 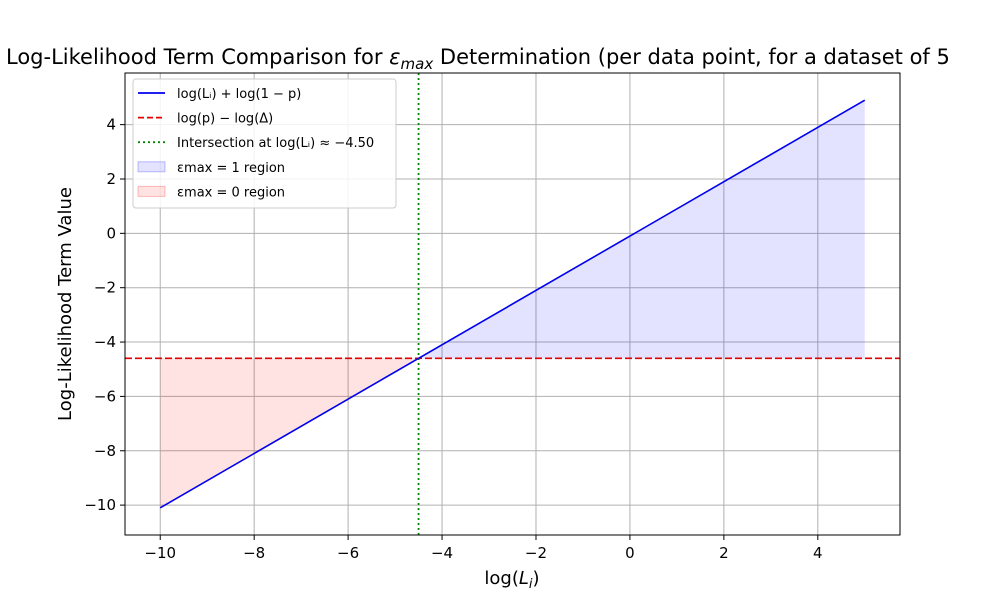 What do you see at coordinates (111, 233) in the screenshot?
I see `y-tick-label: 0` at bounding box center [111, 233].